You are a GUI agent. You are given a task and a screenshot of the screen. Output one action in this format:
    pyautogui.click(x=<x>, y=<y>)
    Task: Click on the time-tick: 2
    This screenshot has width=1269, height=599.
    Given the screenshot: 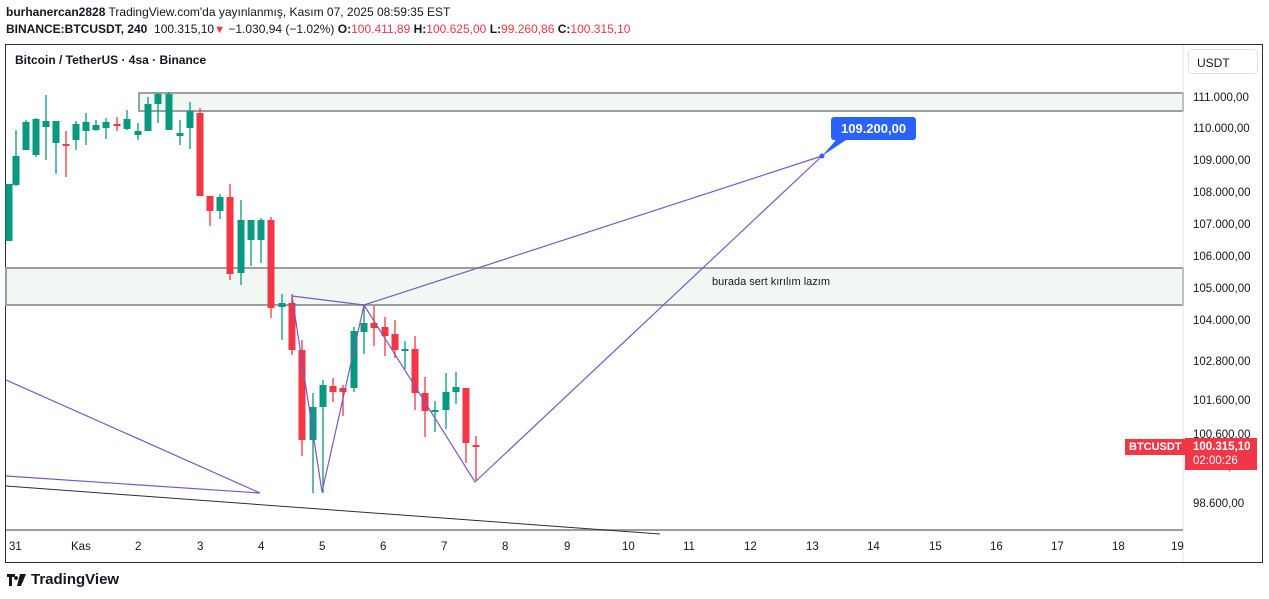 What is the action you would take?
    pyautogui.click(x=138, y=547)
    